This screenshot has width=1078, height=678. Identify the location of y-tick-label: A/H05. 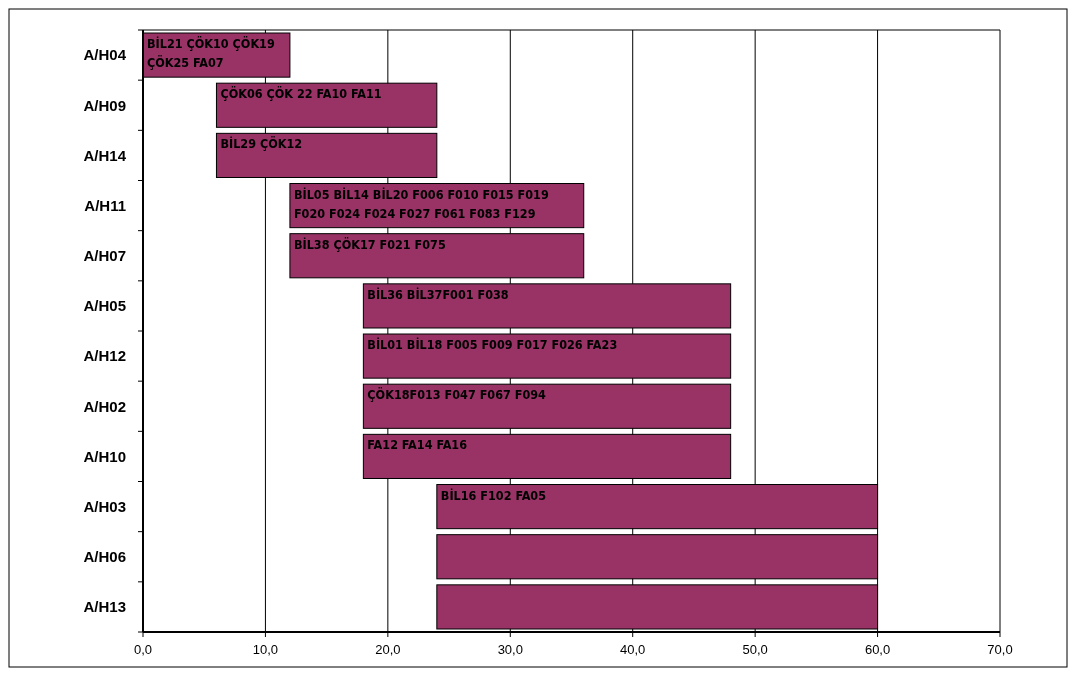
(104, 306).